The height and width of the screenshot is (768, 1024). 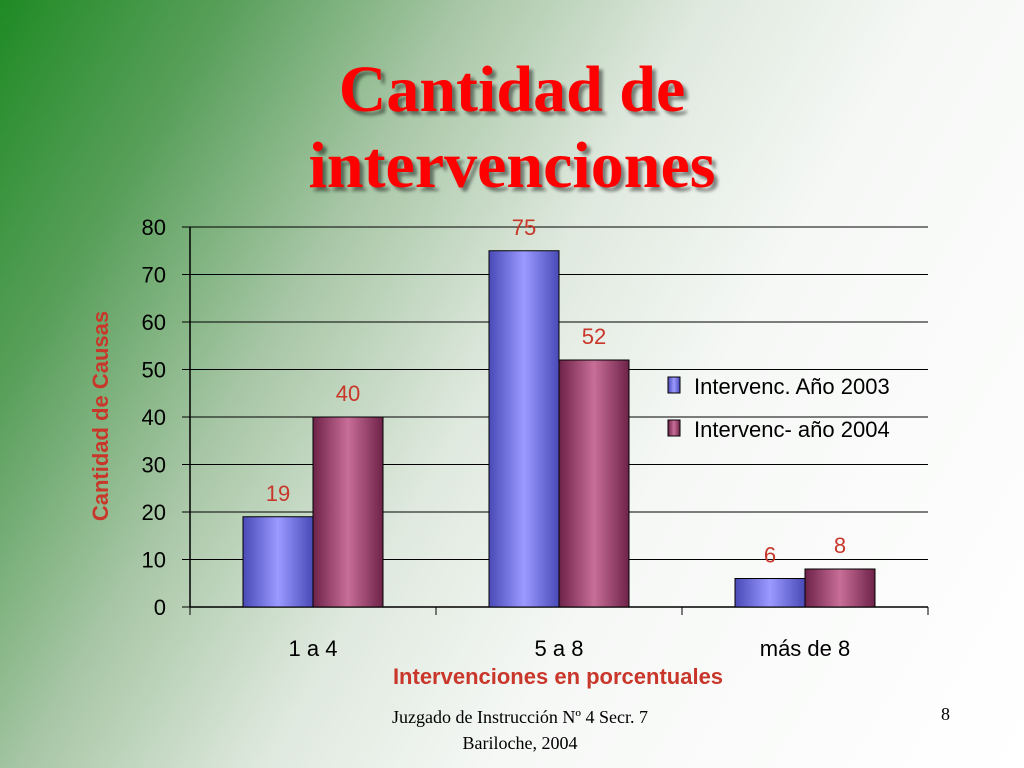 What do you see at coordinates (778, 408) in the screenshot?
I see `legend: Intervenc. Año 2003 Intervenc- año 2004` at bounding box center [778, 408].